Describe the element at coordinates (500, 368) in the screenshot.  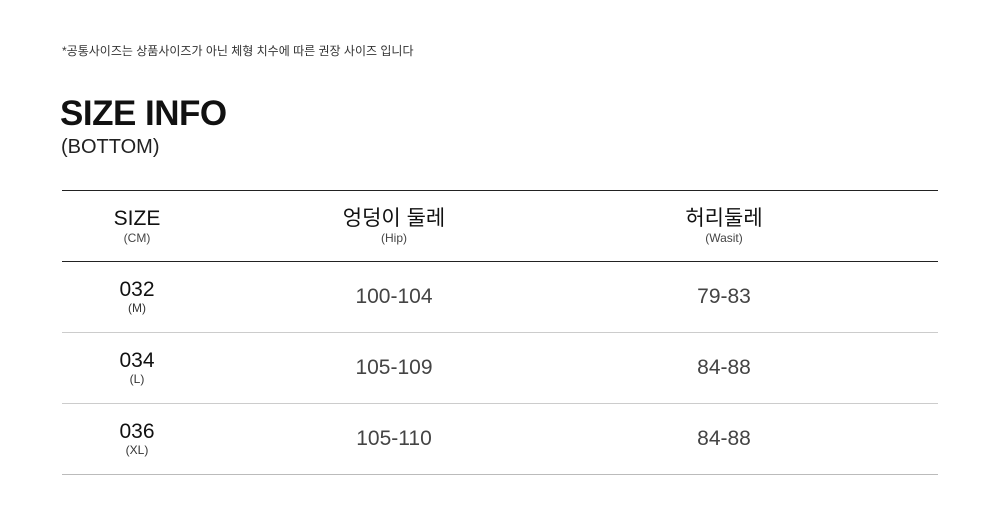
I see `table-row: 034 (L) 105-109 84-88` at that location.